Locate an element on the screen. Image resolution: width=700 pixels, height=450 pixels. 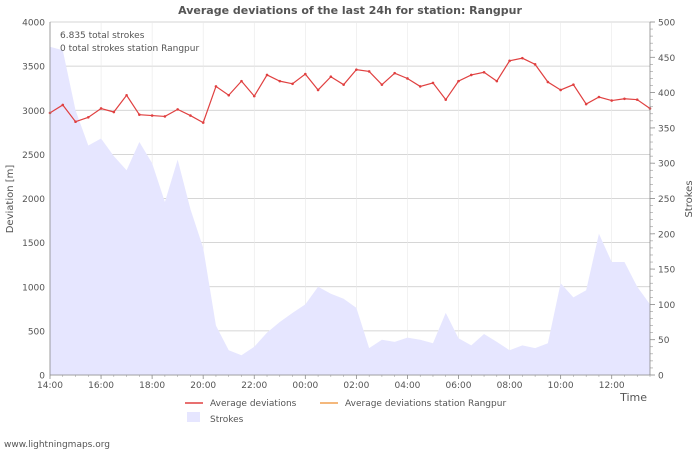
y-tick-label-right: 200 is located at coordinates (666, 235).